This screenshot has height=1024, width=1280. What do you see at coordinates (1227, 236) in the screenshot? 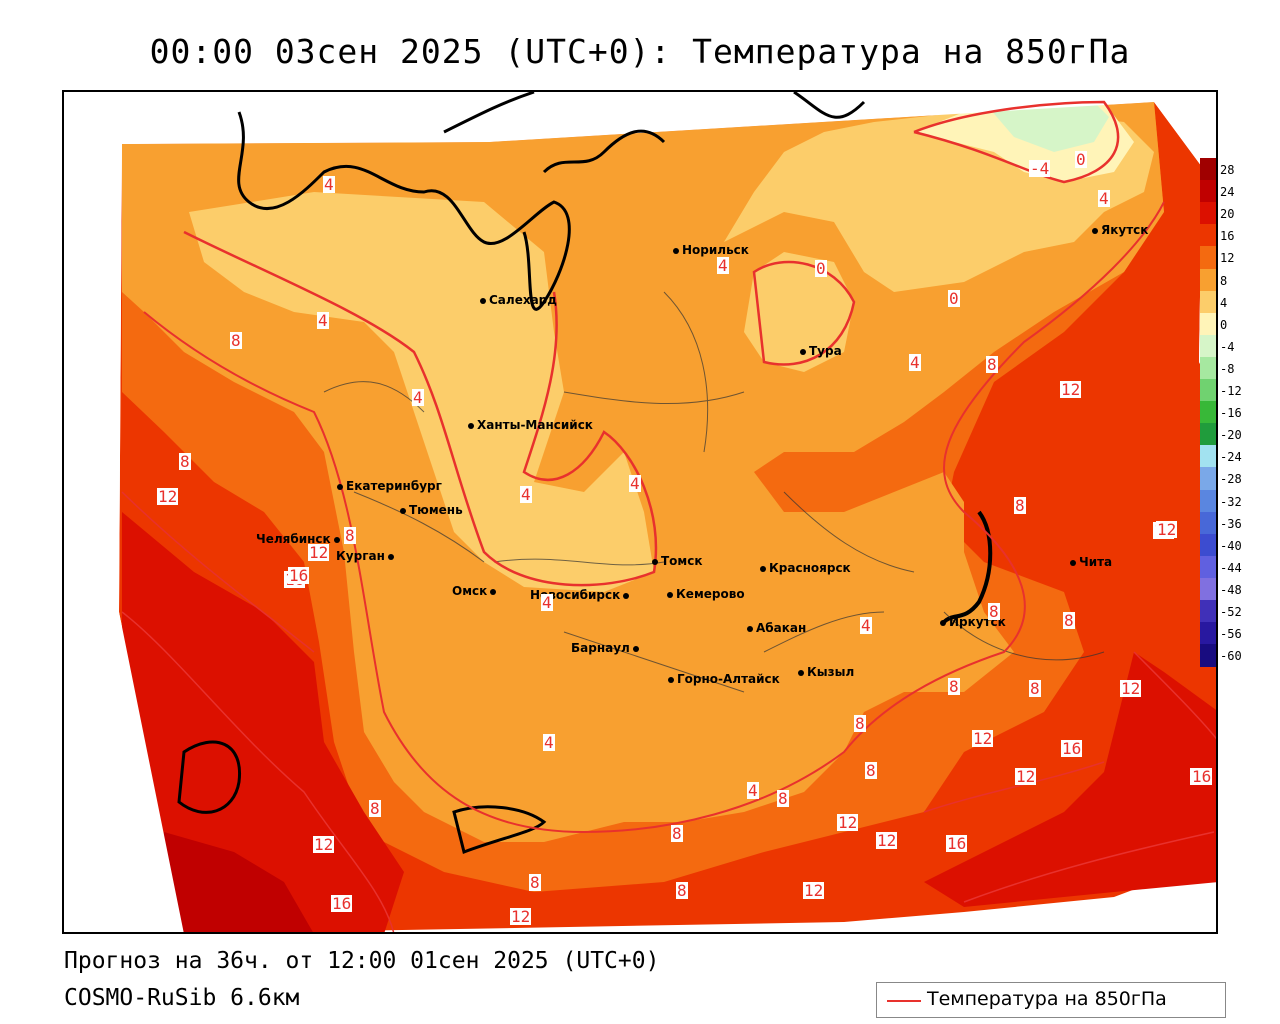
I see `colorbar-tick-label: 16` at bounding box center [1227, 236].